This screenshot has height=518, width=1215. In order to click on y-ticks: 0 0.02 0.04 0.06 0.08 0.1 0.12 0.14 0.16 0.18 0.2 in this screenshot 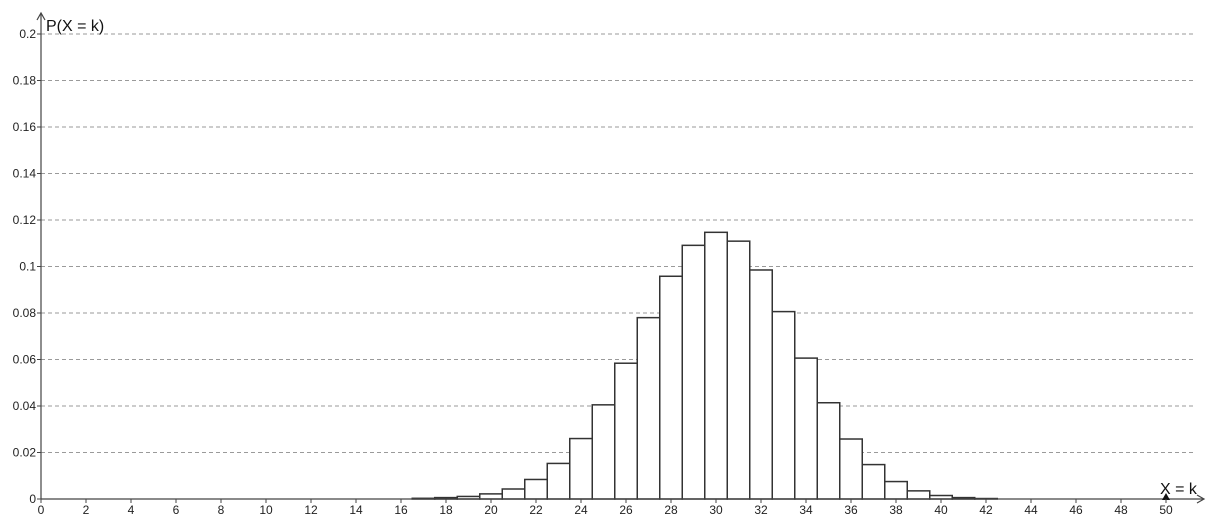, I will do `click(27, 266)`.